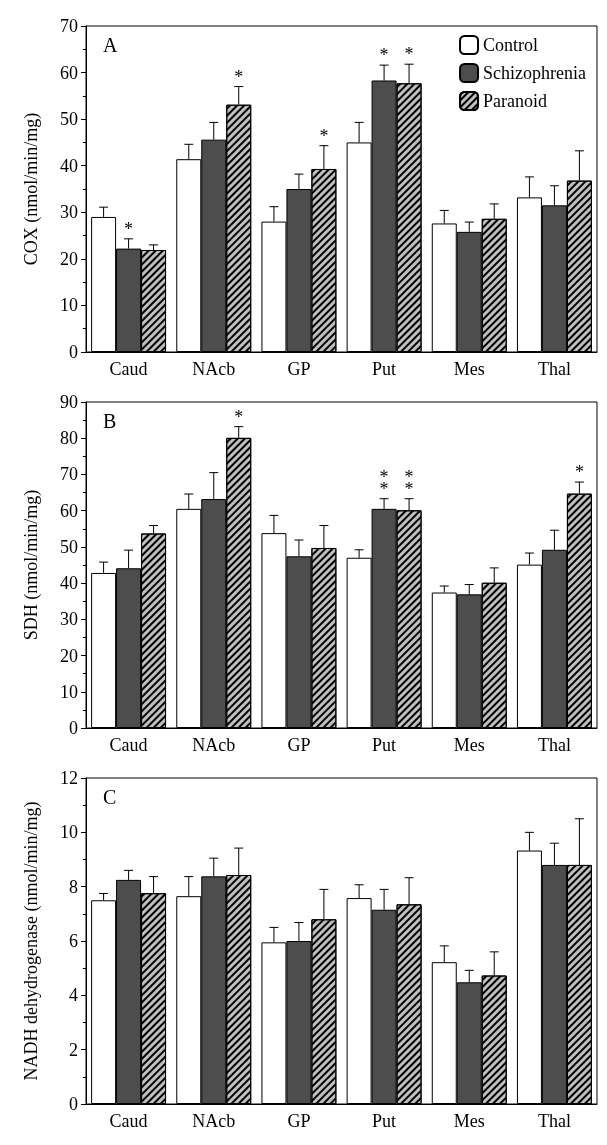  Describe the element at coordinates (511, 45) in the screenshot. I see `legend-label: Control` at that location.